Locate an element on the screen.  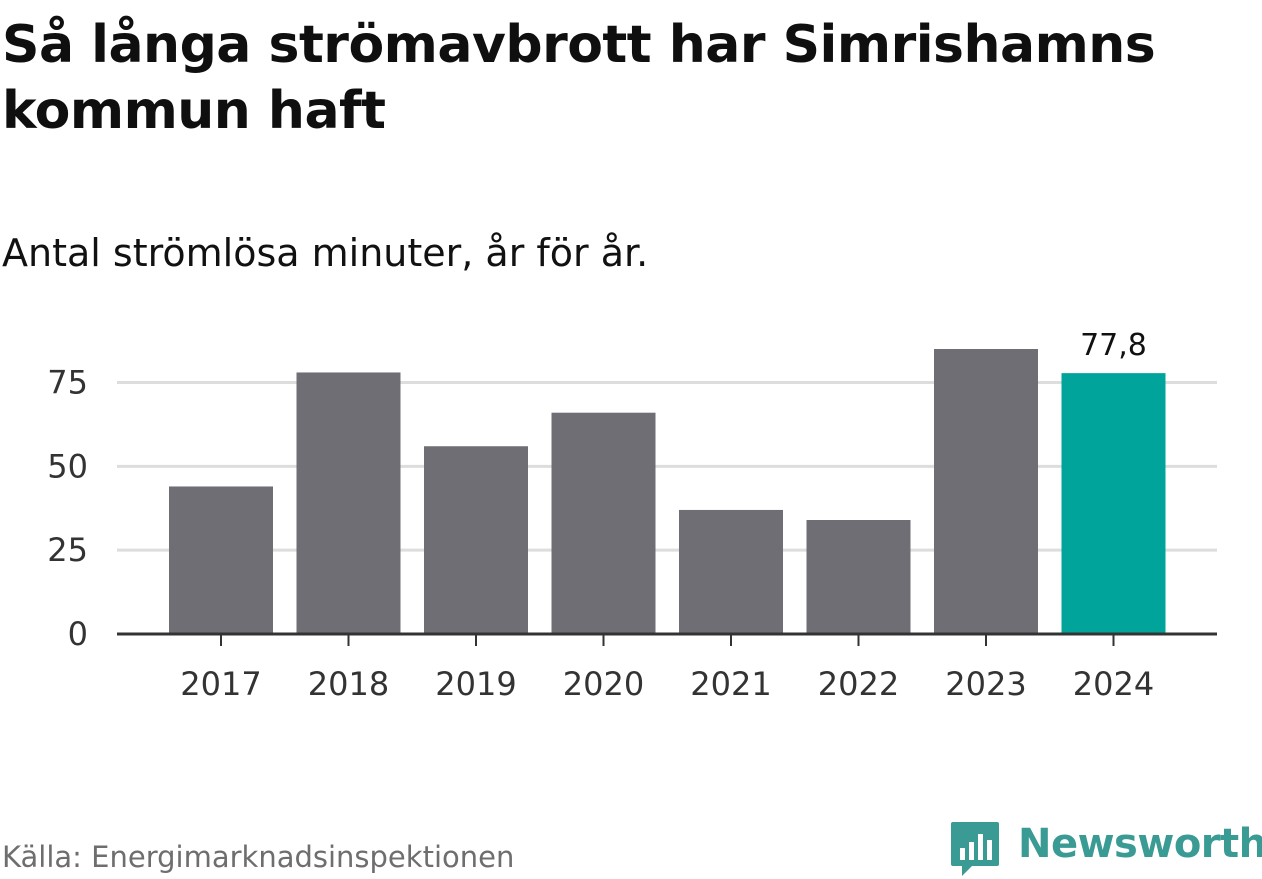
source-note: Källa: Energimarknadsinspektionen is located at coordinates (258, 857).